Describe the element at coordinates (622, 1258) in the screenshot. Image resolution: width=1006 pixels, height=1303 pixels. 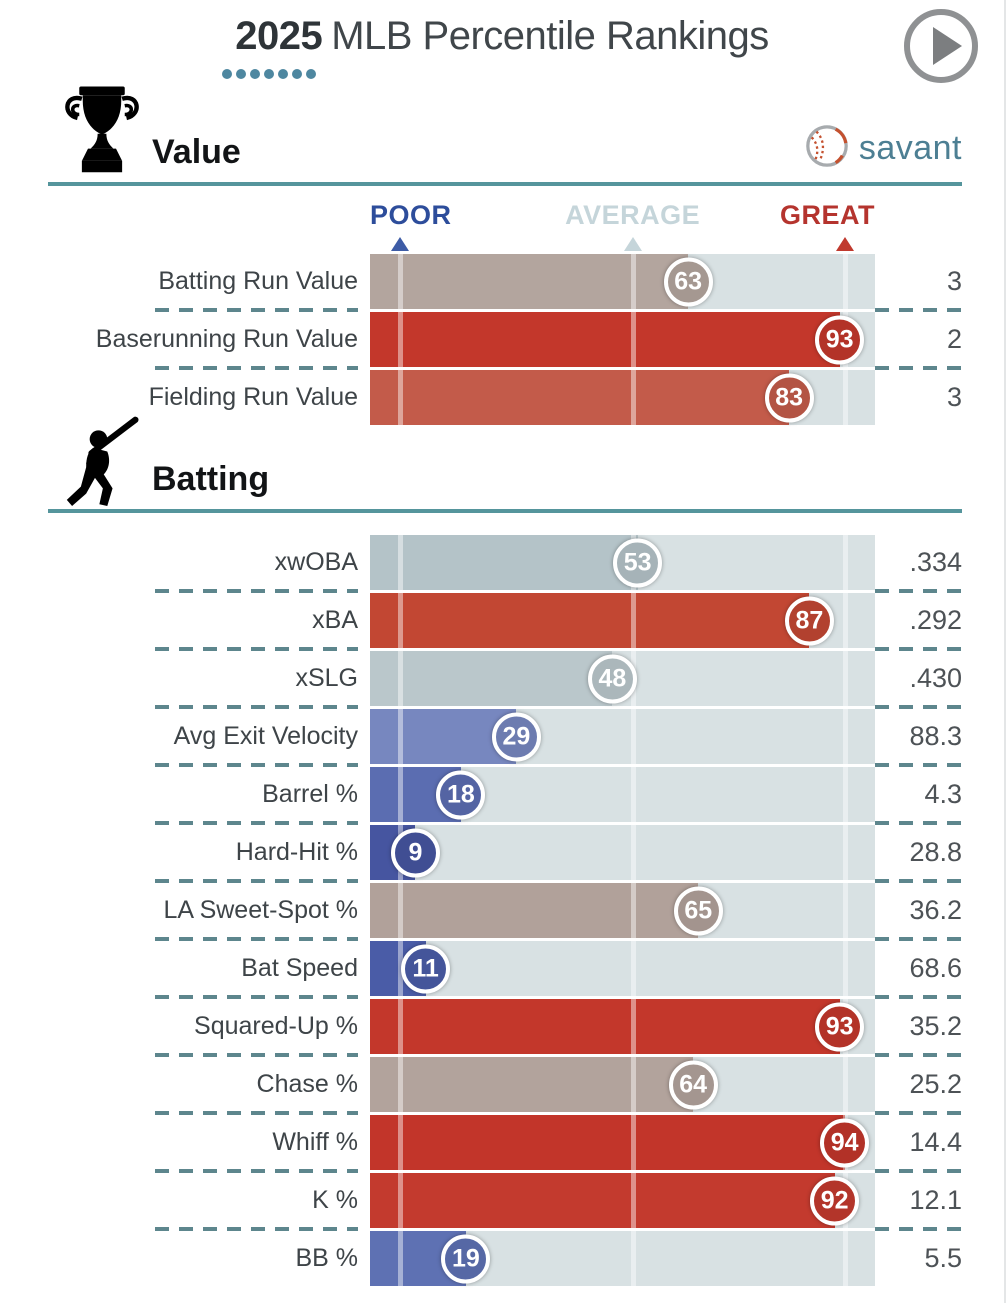
I see `percentile-bar: 19` at that location.